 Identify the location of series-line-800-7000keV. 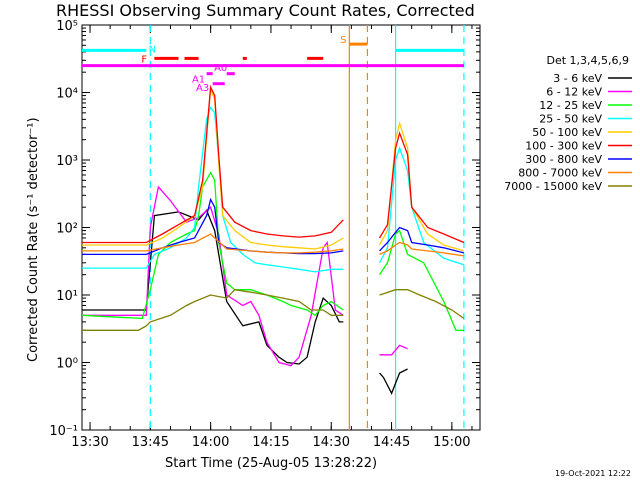
(273, 245).